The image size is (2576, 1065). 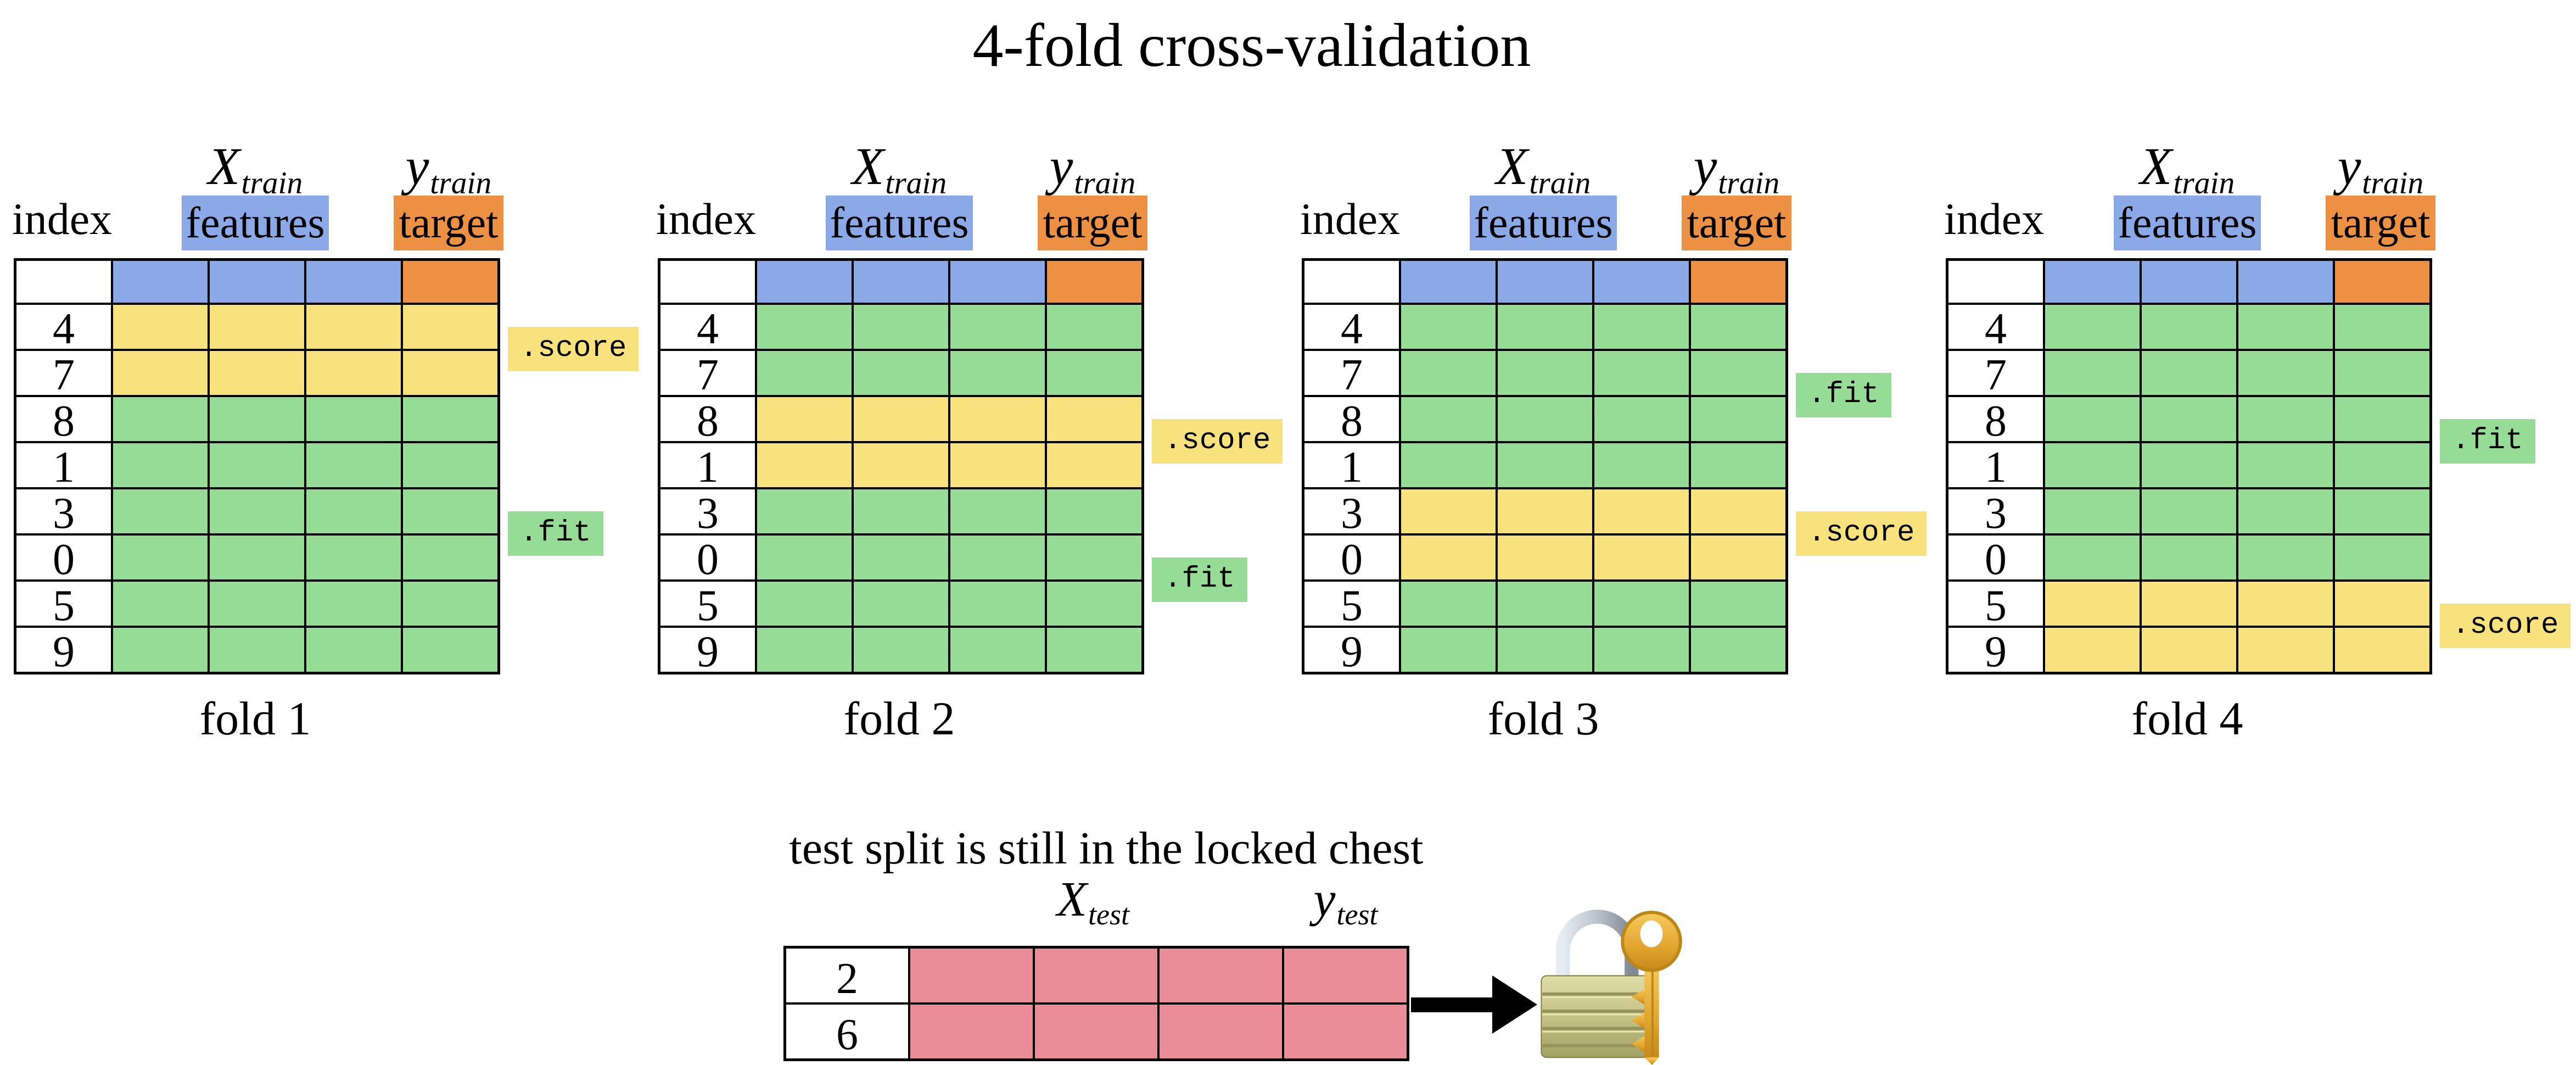 I want to click on y-train-label-main: y, so click(x=417, y=166).